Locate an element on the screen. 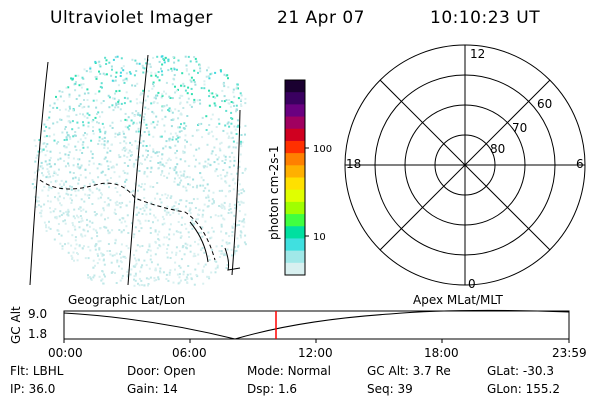 Image resolution: width=600 pixels, height=400 pixels. colorbar is located at coordinates (295, 178).